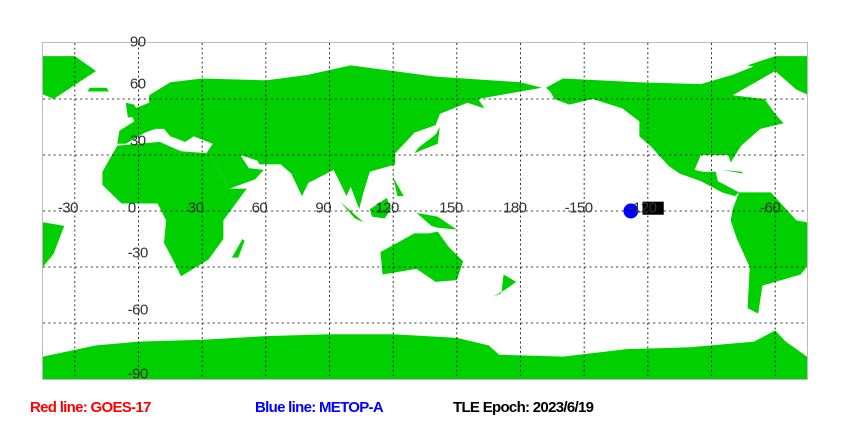 This screenshot has height=425, width=850. I want to click on lon-label: 150, so click(451, 208).